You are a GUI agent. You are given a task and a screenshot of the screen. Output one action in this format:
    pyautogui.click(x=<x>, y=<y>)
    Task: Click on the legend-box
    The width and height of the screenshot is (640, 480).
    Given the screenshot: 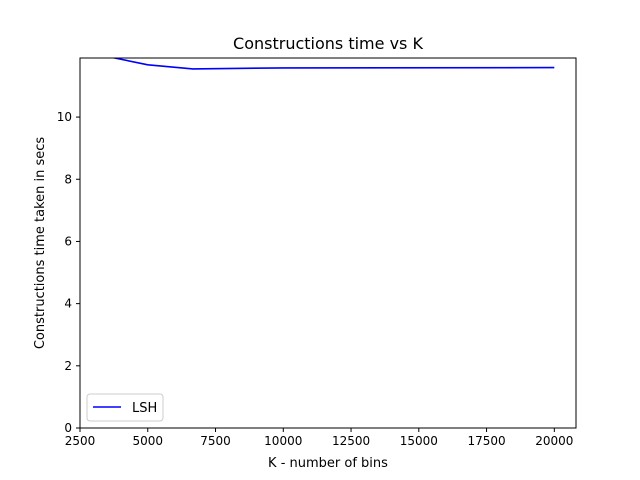 What is the action you would take?
    pyautogui.click(x=125, y=407)
    